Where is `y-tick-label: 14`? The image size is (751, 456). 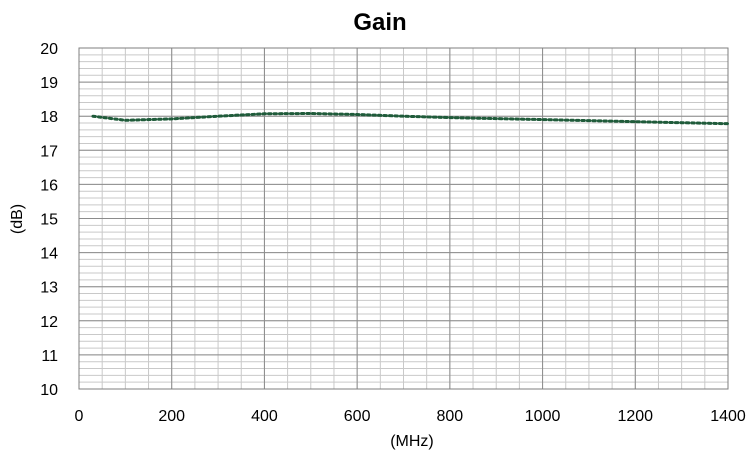 y-tick-label: 14 is located at coordinates (49, 254).